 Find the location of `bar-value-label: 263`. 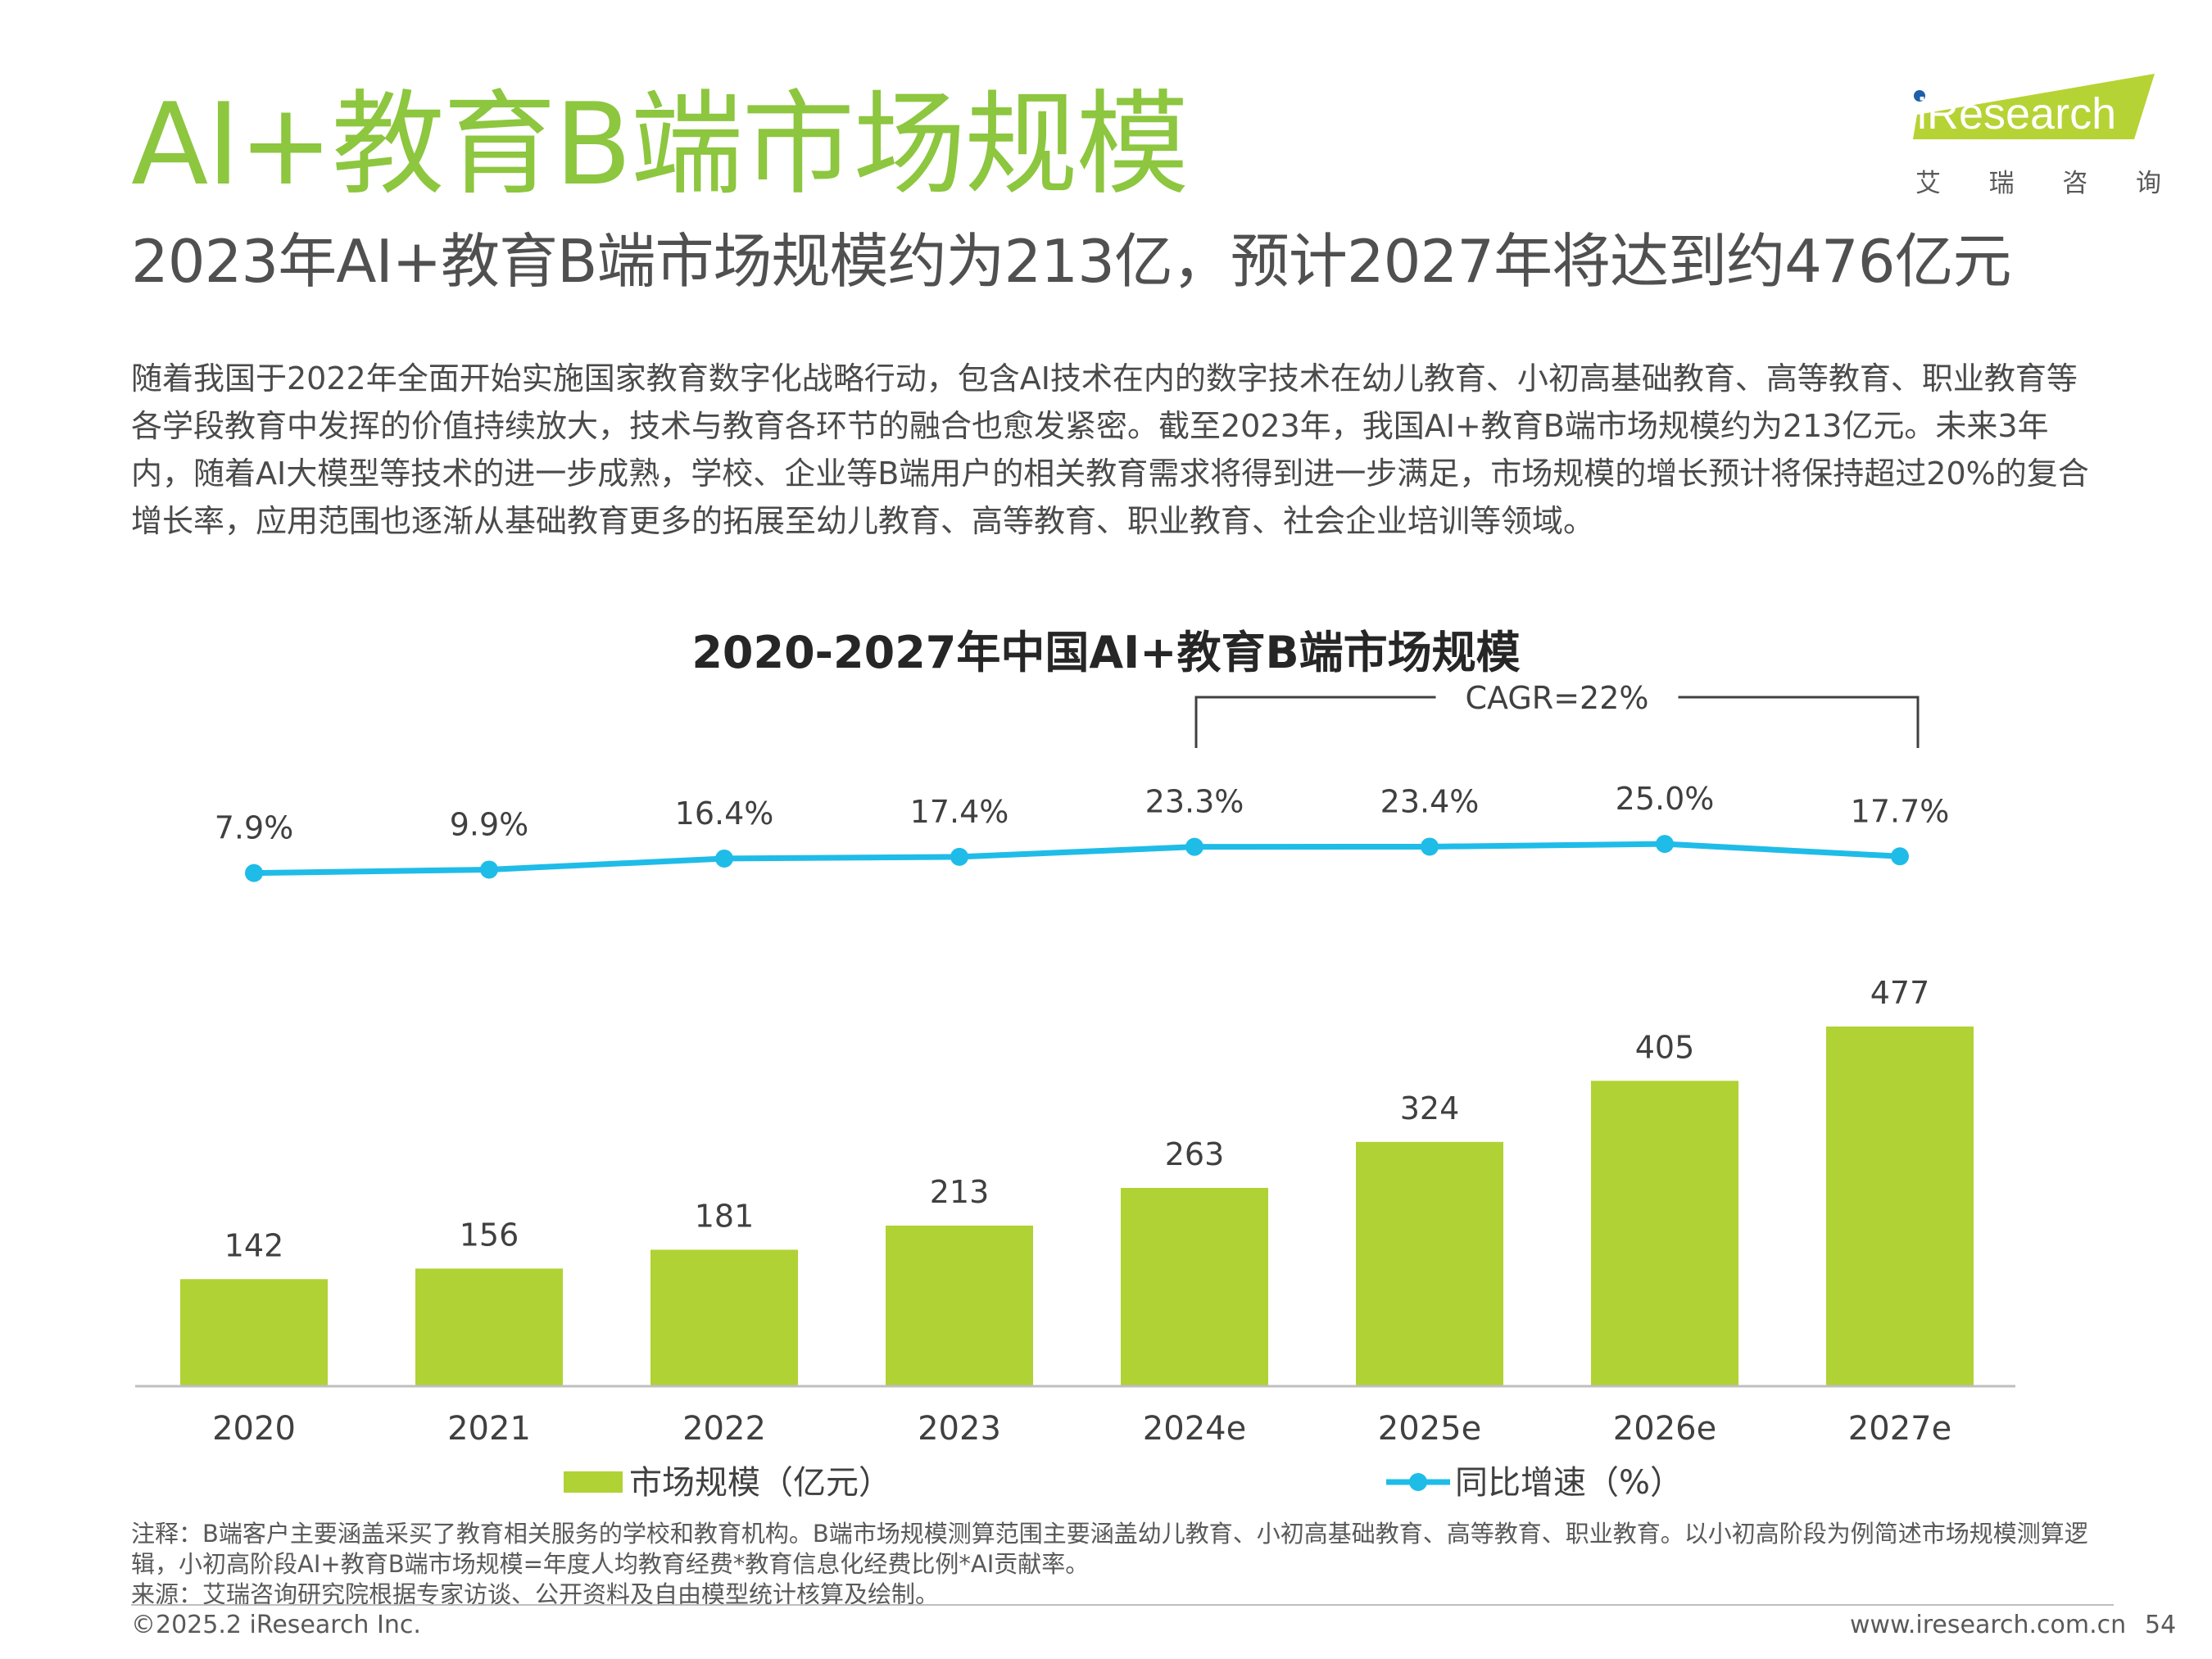

bar-value-label: 263 is located at coordinates (1195, 1154).